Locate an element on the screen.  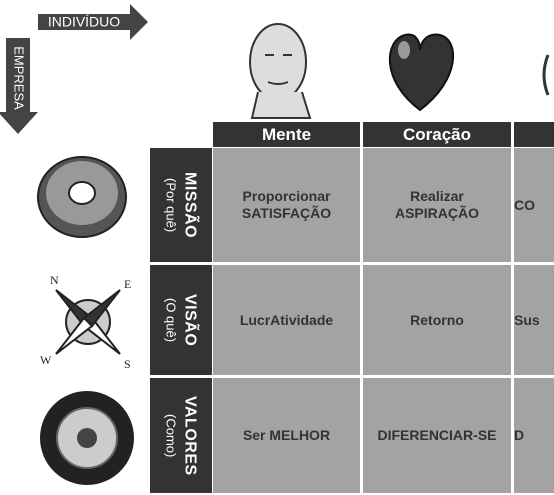
cell: Ser MELHOR is located at coordinates (286, 435).